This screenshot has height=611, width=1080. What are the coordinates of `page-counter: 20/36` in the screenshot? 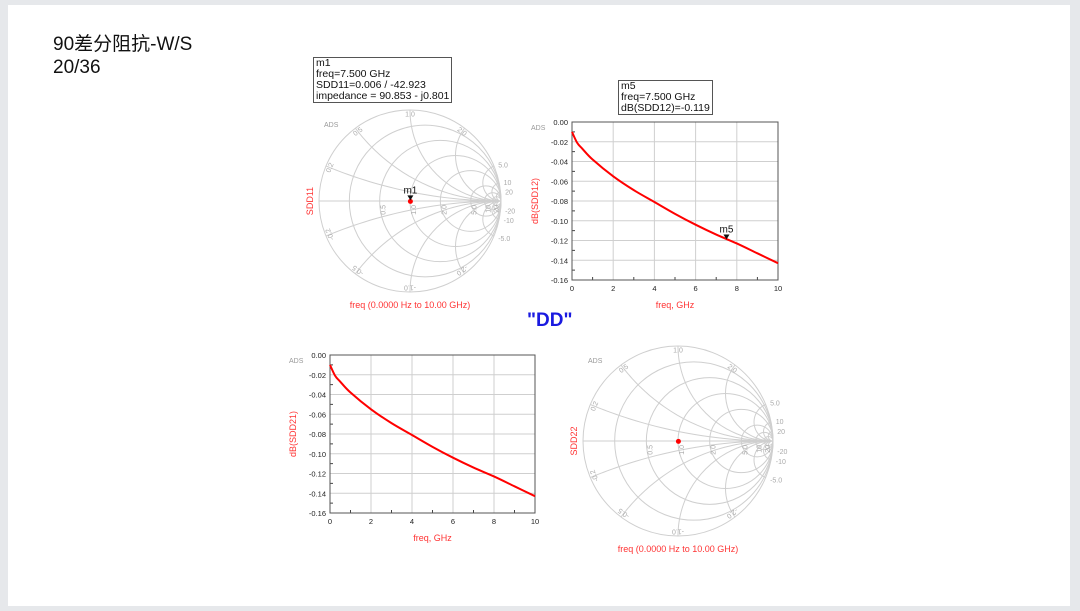 It's located at (77, 67).